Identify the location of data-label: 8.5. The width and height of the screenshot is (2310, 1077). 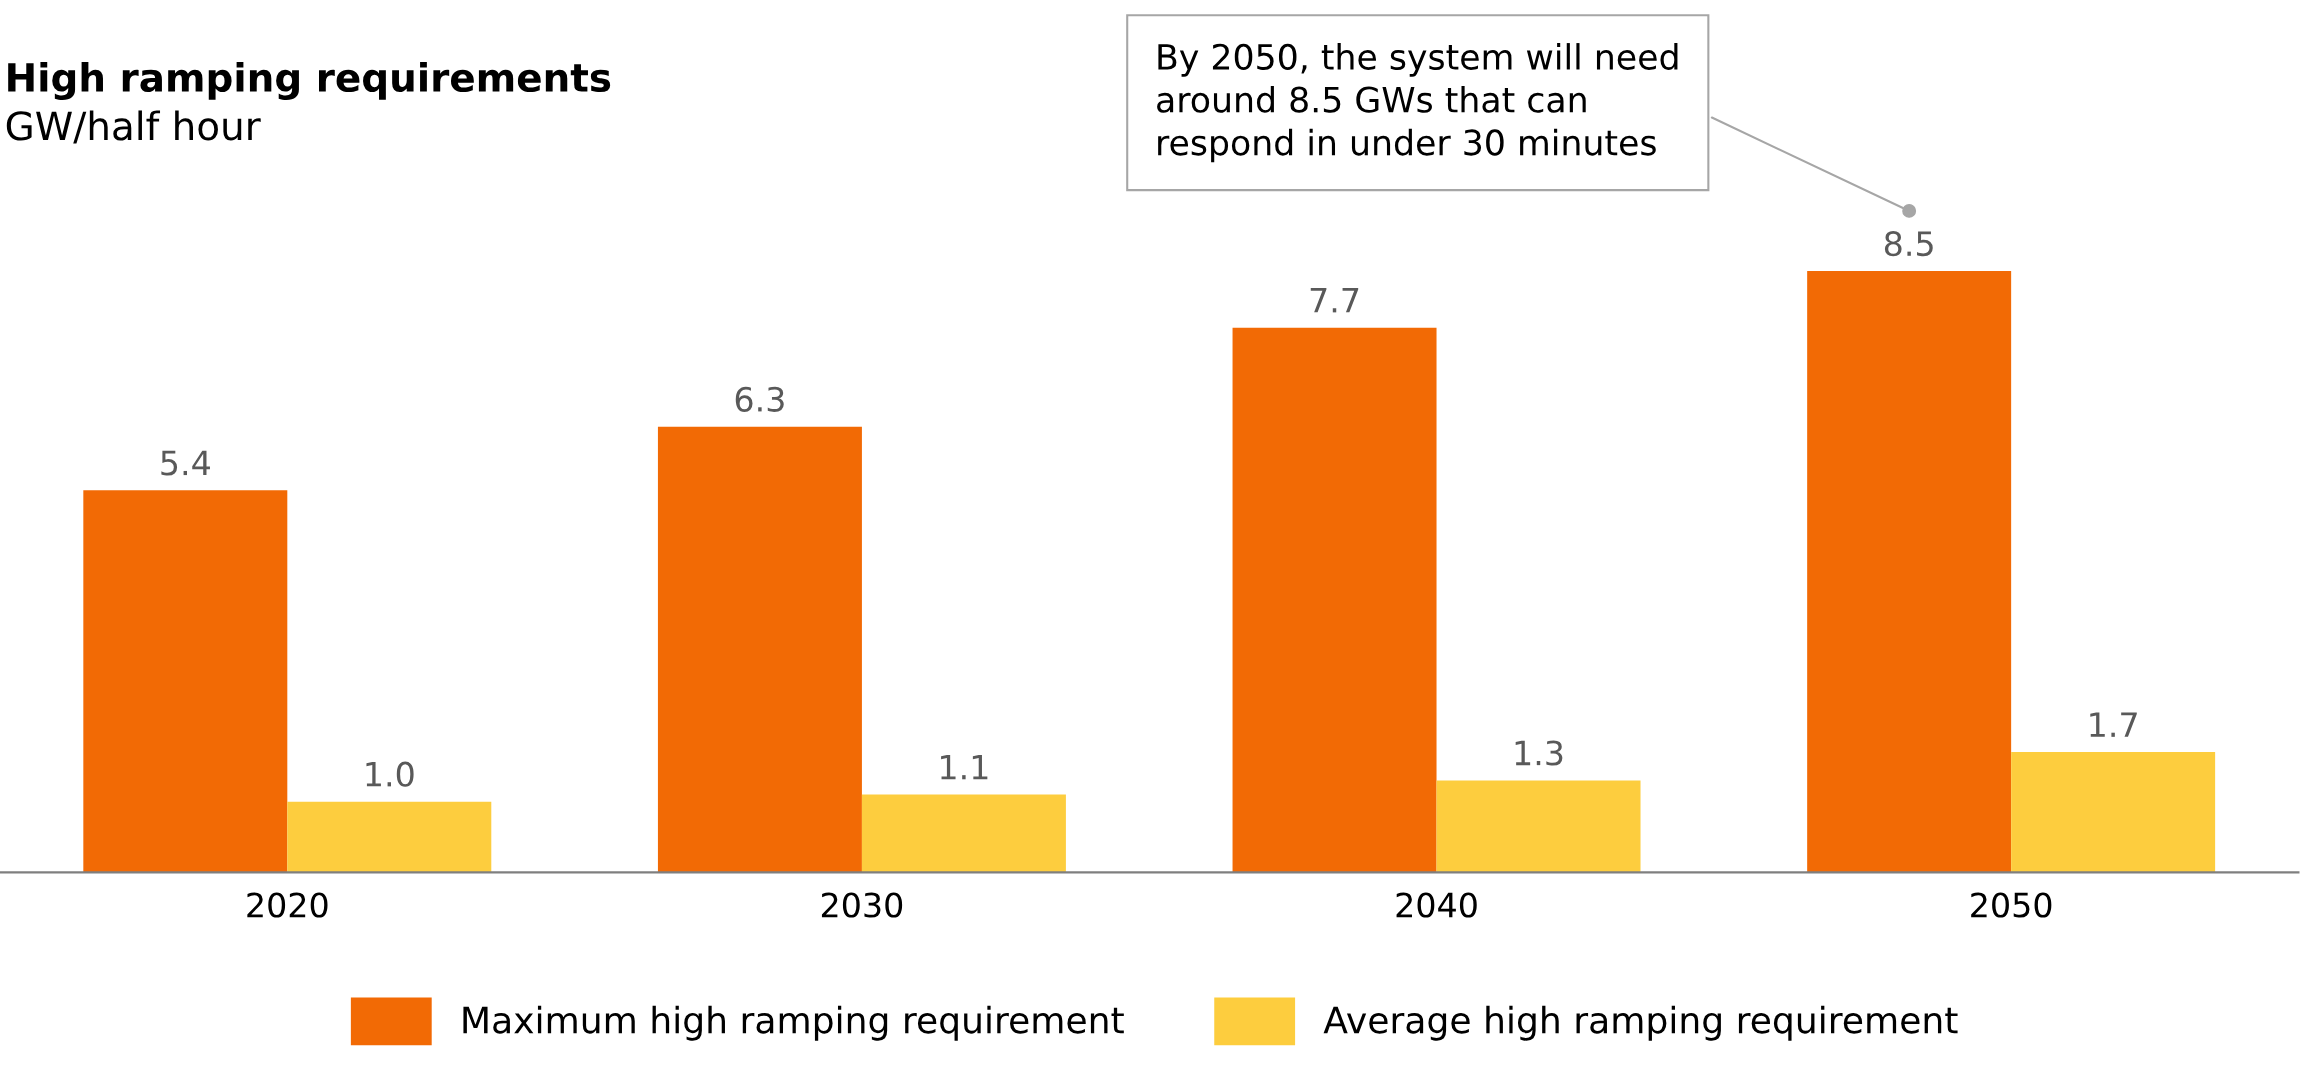
(1908, 244).